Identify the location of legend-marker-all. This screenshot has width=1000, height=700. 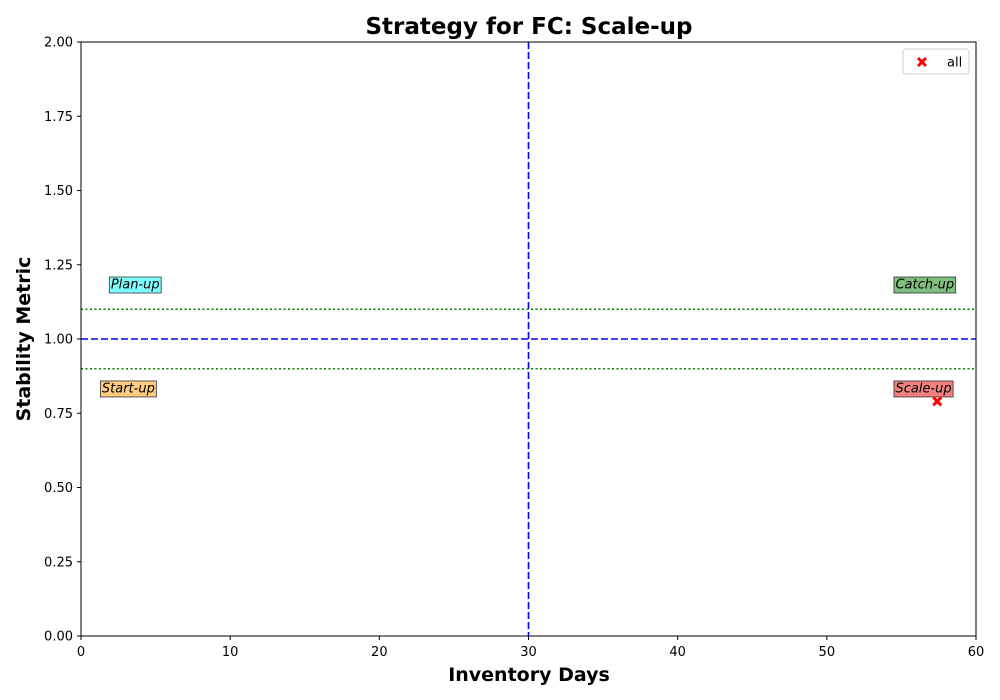
(922, 62).